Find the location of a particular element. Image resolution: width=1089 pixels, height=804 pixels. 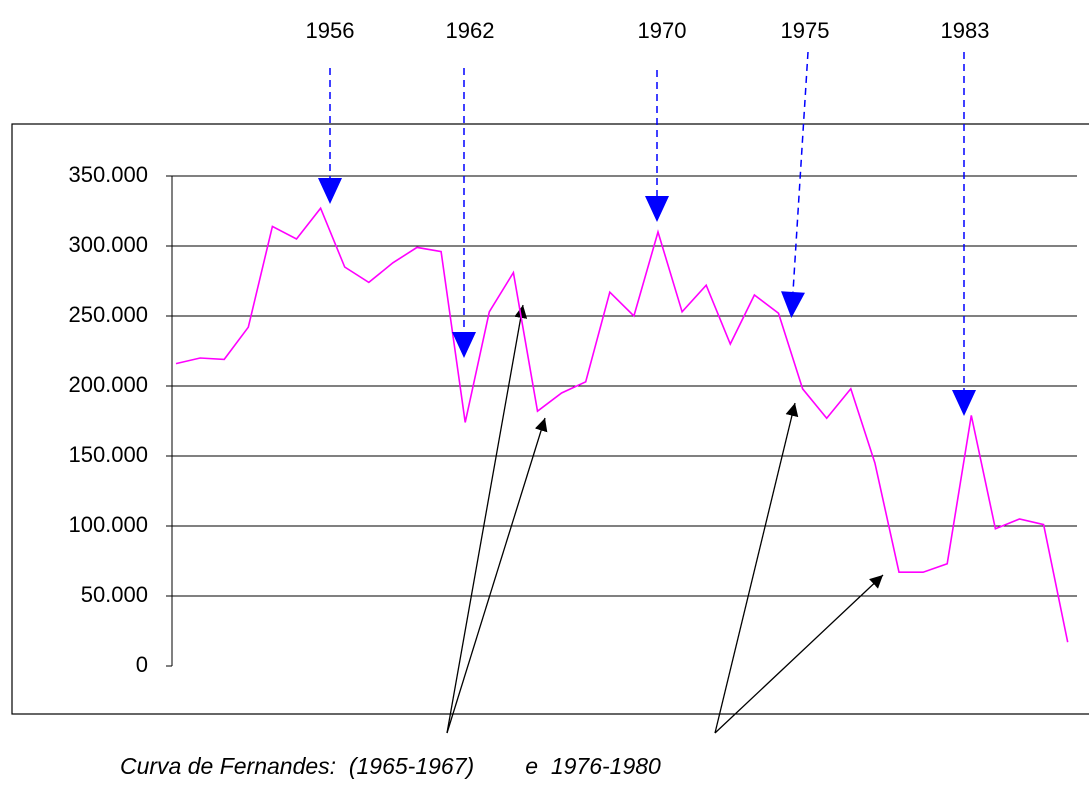

y-tick-label: 150.000 is located at coordinates (108, 454).